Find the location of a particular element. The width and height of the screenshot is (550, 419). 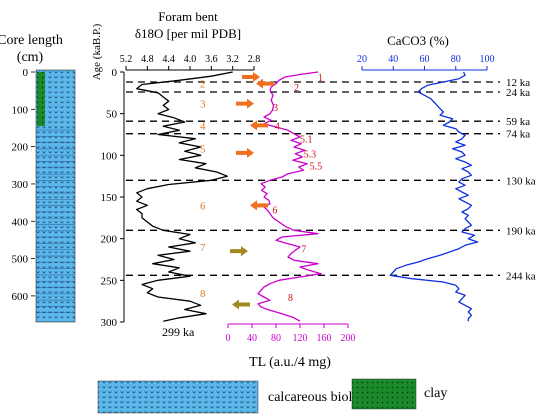

series-line-caco3 is located at coordinates (434, 196).